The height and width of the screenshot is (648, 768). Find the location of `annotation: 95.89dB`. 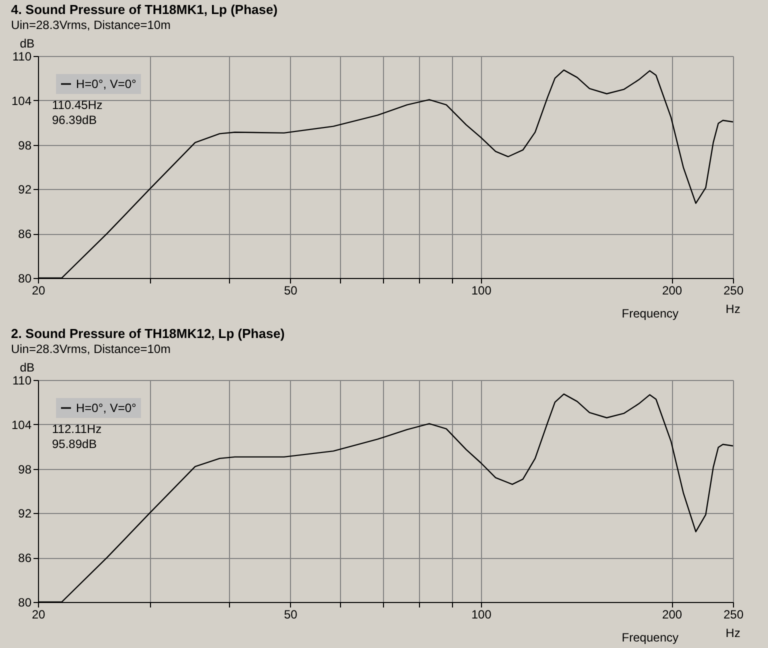

annotation: 95.89dB is located at coordinates (74, 444).